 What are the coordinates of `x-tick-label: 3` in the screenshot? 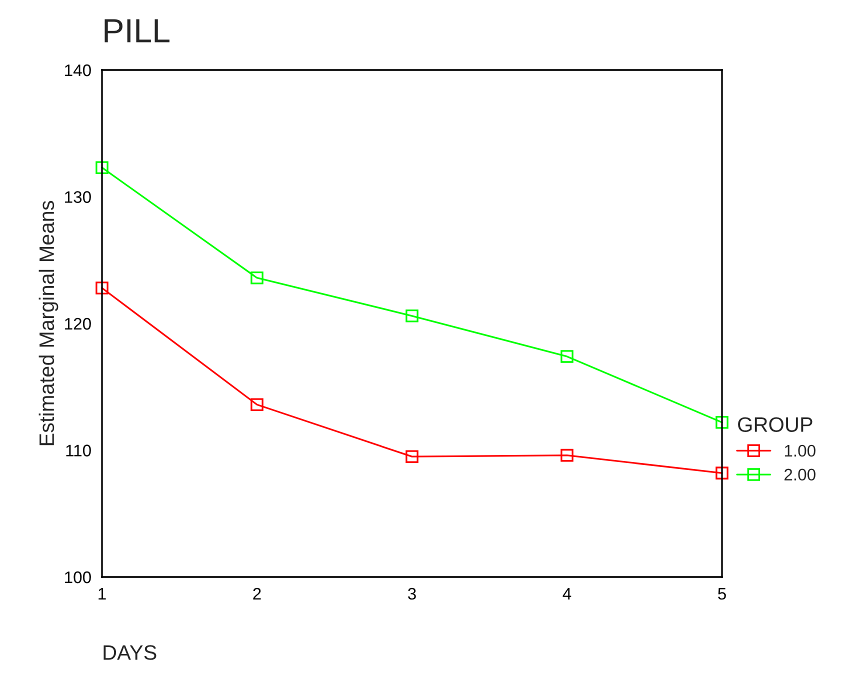 It's located at (412, 594).